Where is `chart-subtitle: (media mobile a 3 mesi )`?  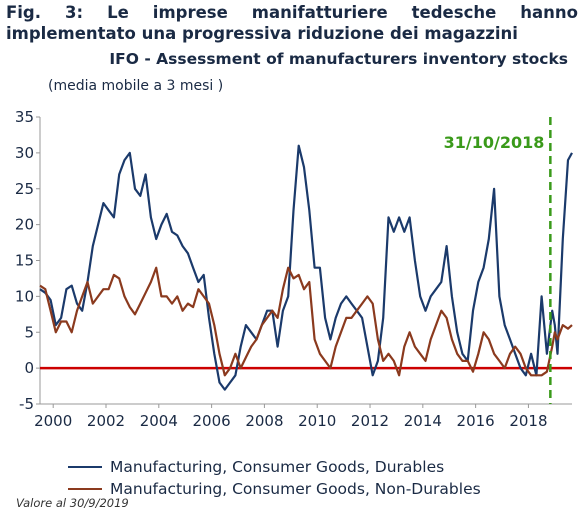 chart-subtitle: (media mobile a 3 mesi ) is located at coordinates (136, 86).